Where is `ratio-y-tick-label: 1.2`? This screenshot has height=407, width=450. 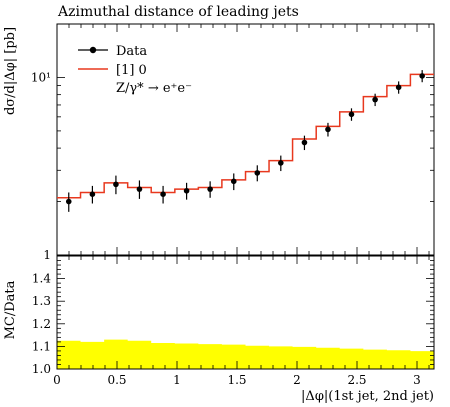
ratio-y-tick-label: 1.2 is located at coordinates (41, 324).